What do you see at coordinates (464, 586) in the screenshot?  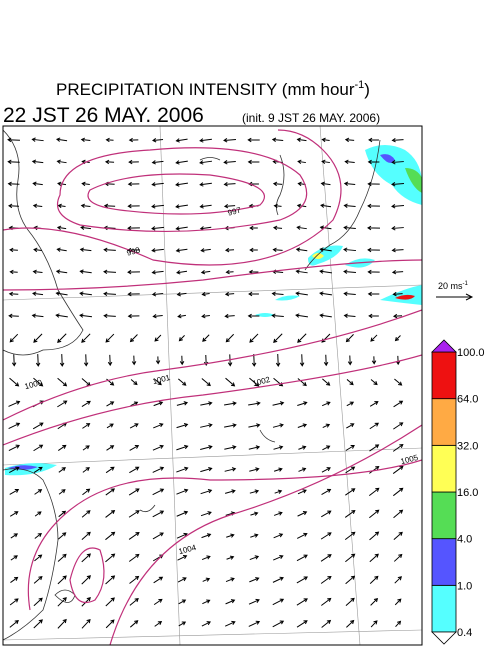 I see `colorbar-label: 1.0` at bounding box center [464, 586].